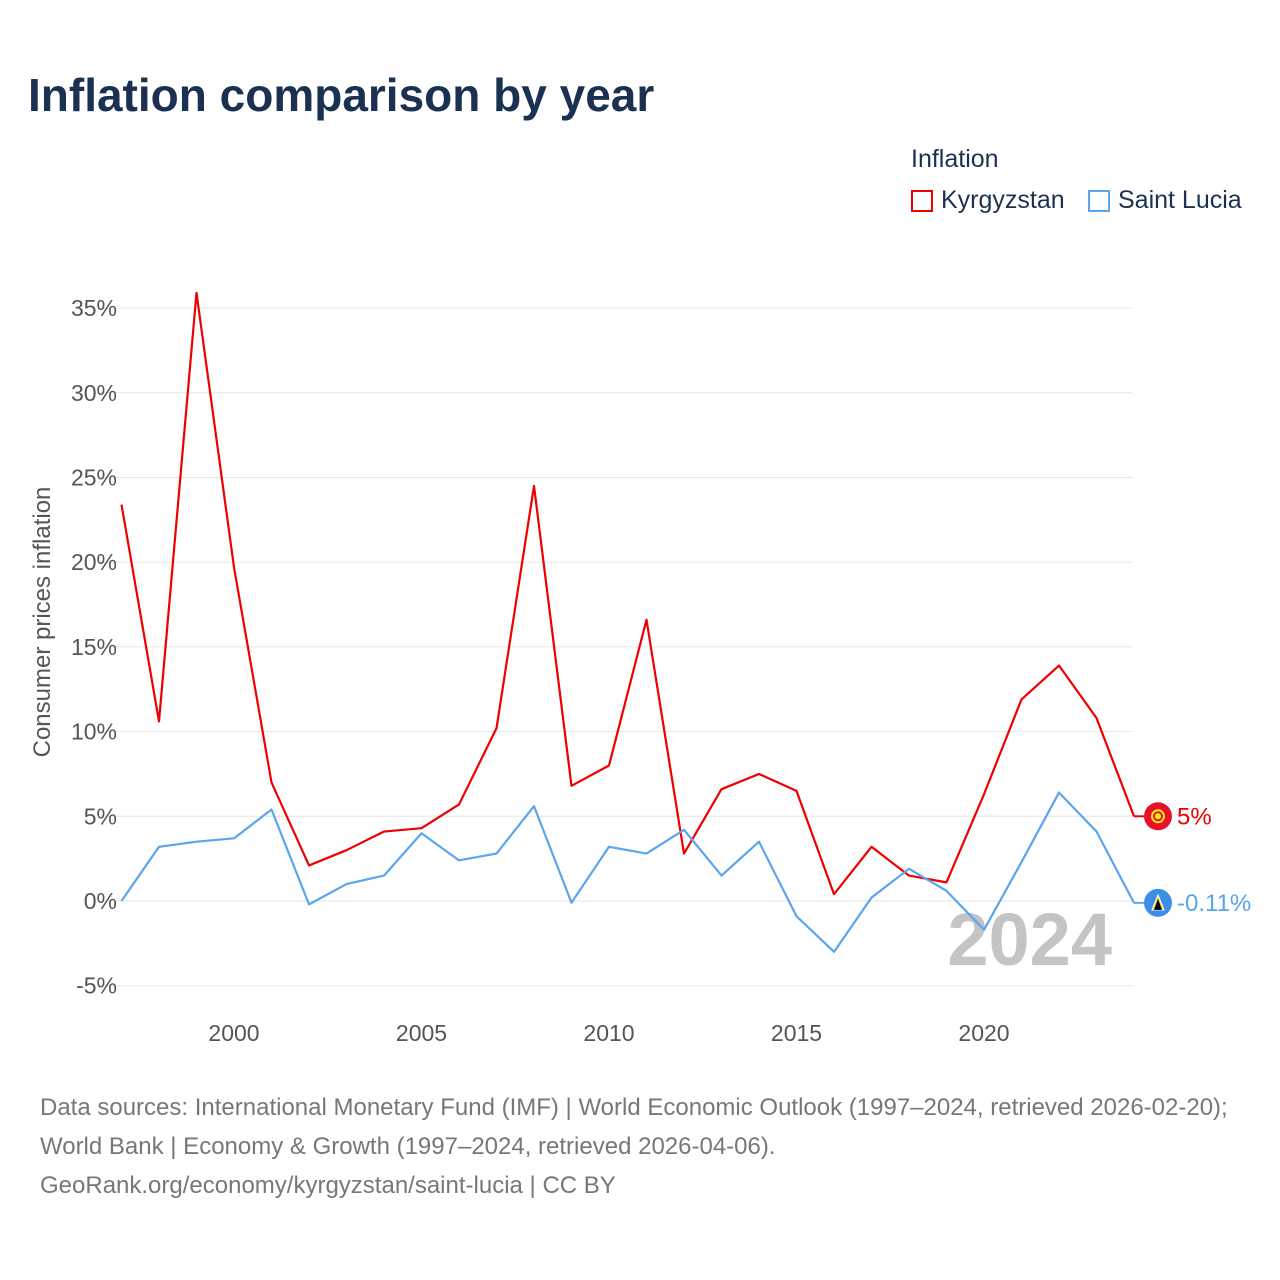 This screenshot has width=1280, height=1280. I want to click on end-value-label-kyrgyzstan: 5%, so click(1194, 816).